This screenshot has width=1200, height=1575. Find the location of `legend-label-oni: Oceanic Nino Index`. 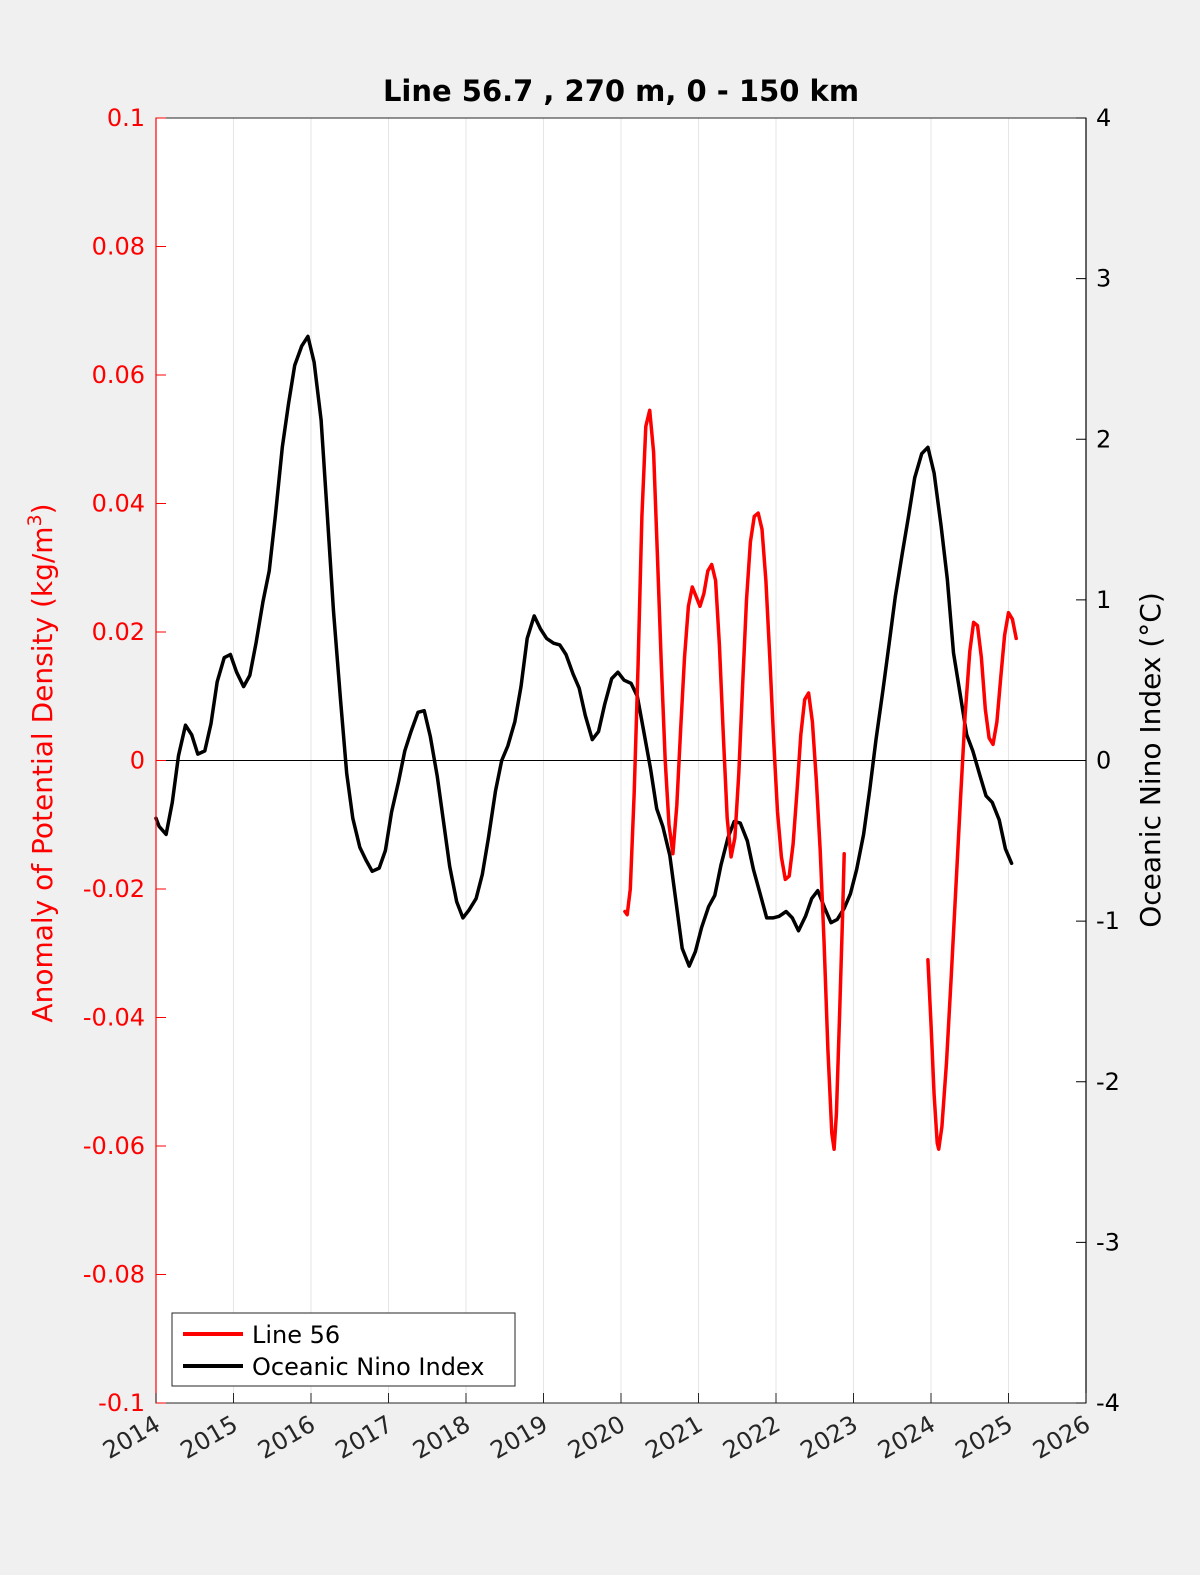

legend-label-oni: Oceanic Nino Index is located at coordinates (368, 1367).